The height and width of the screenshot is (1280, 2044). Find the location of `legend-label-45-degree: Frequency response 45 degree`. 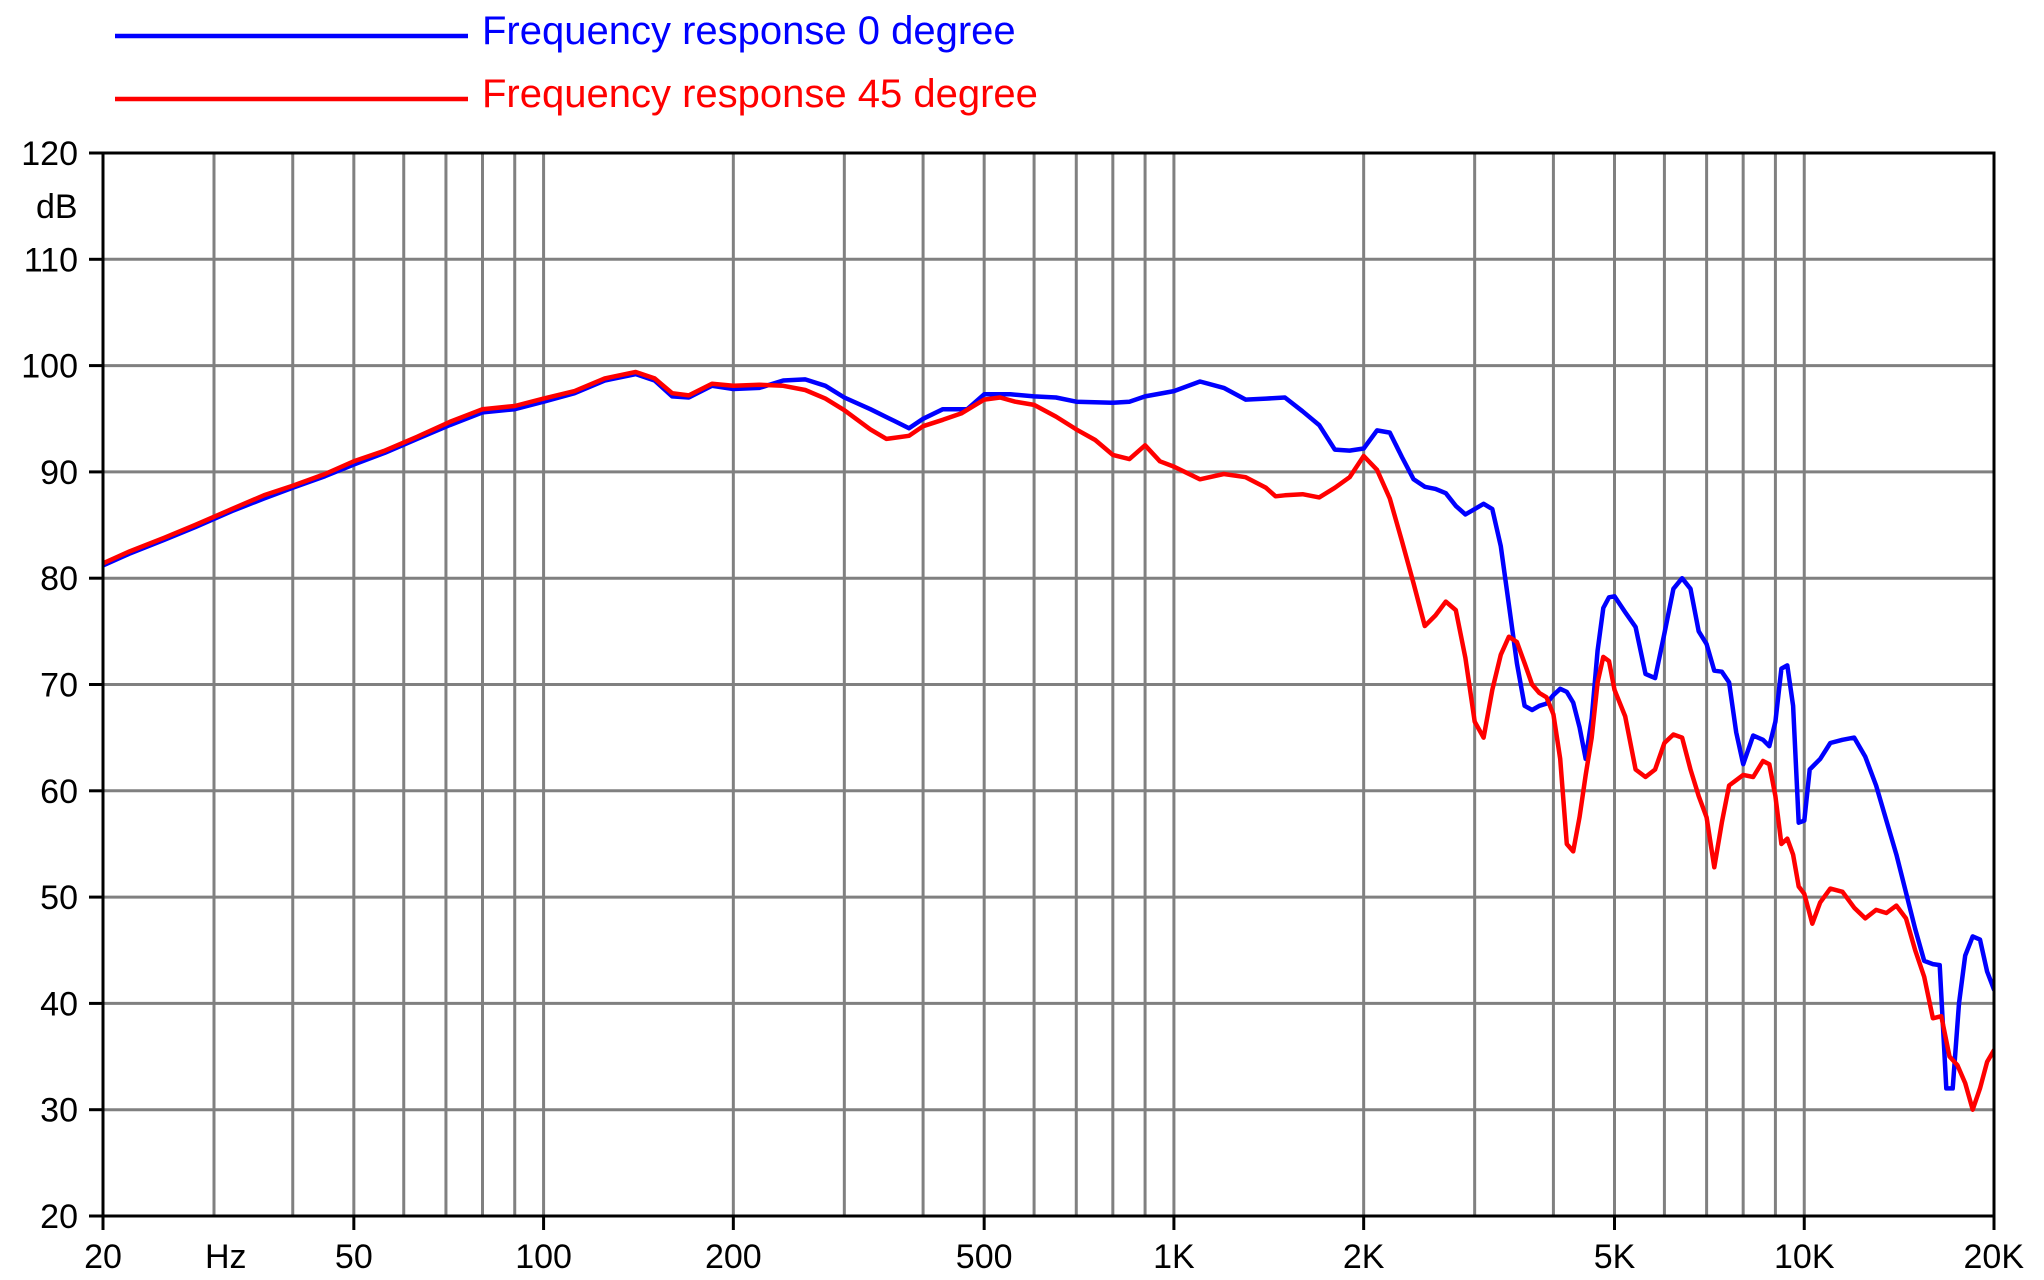

legend-label-45-degree: Frequency response 45 degree is located at coordinates (760, 94).